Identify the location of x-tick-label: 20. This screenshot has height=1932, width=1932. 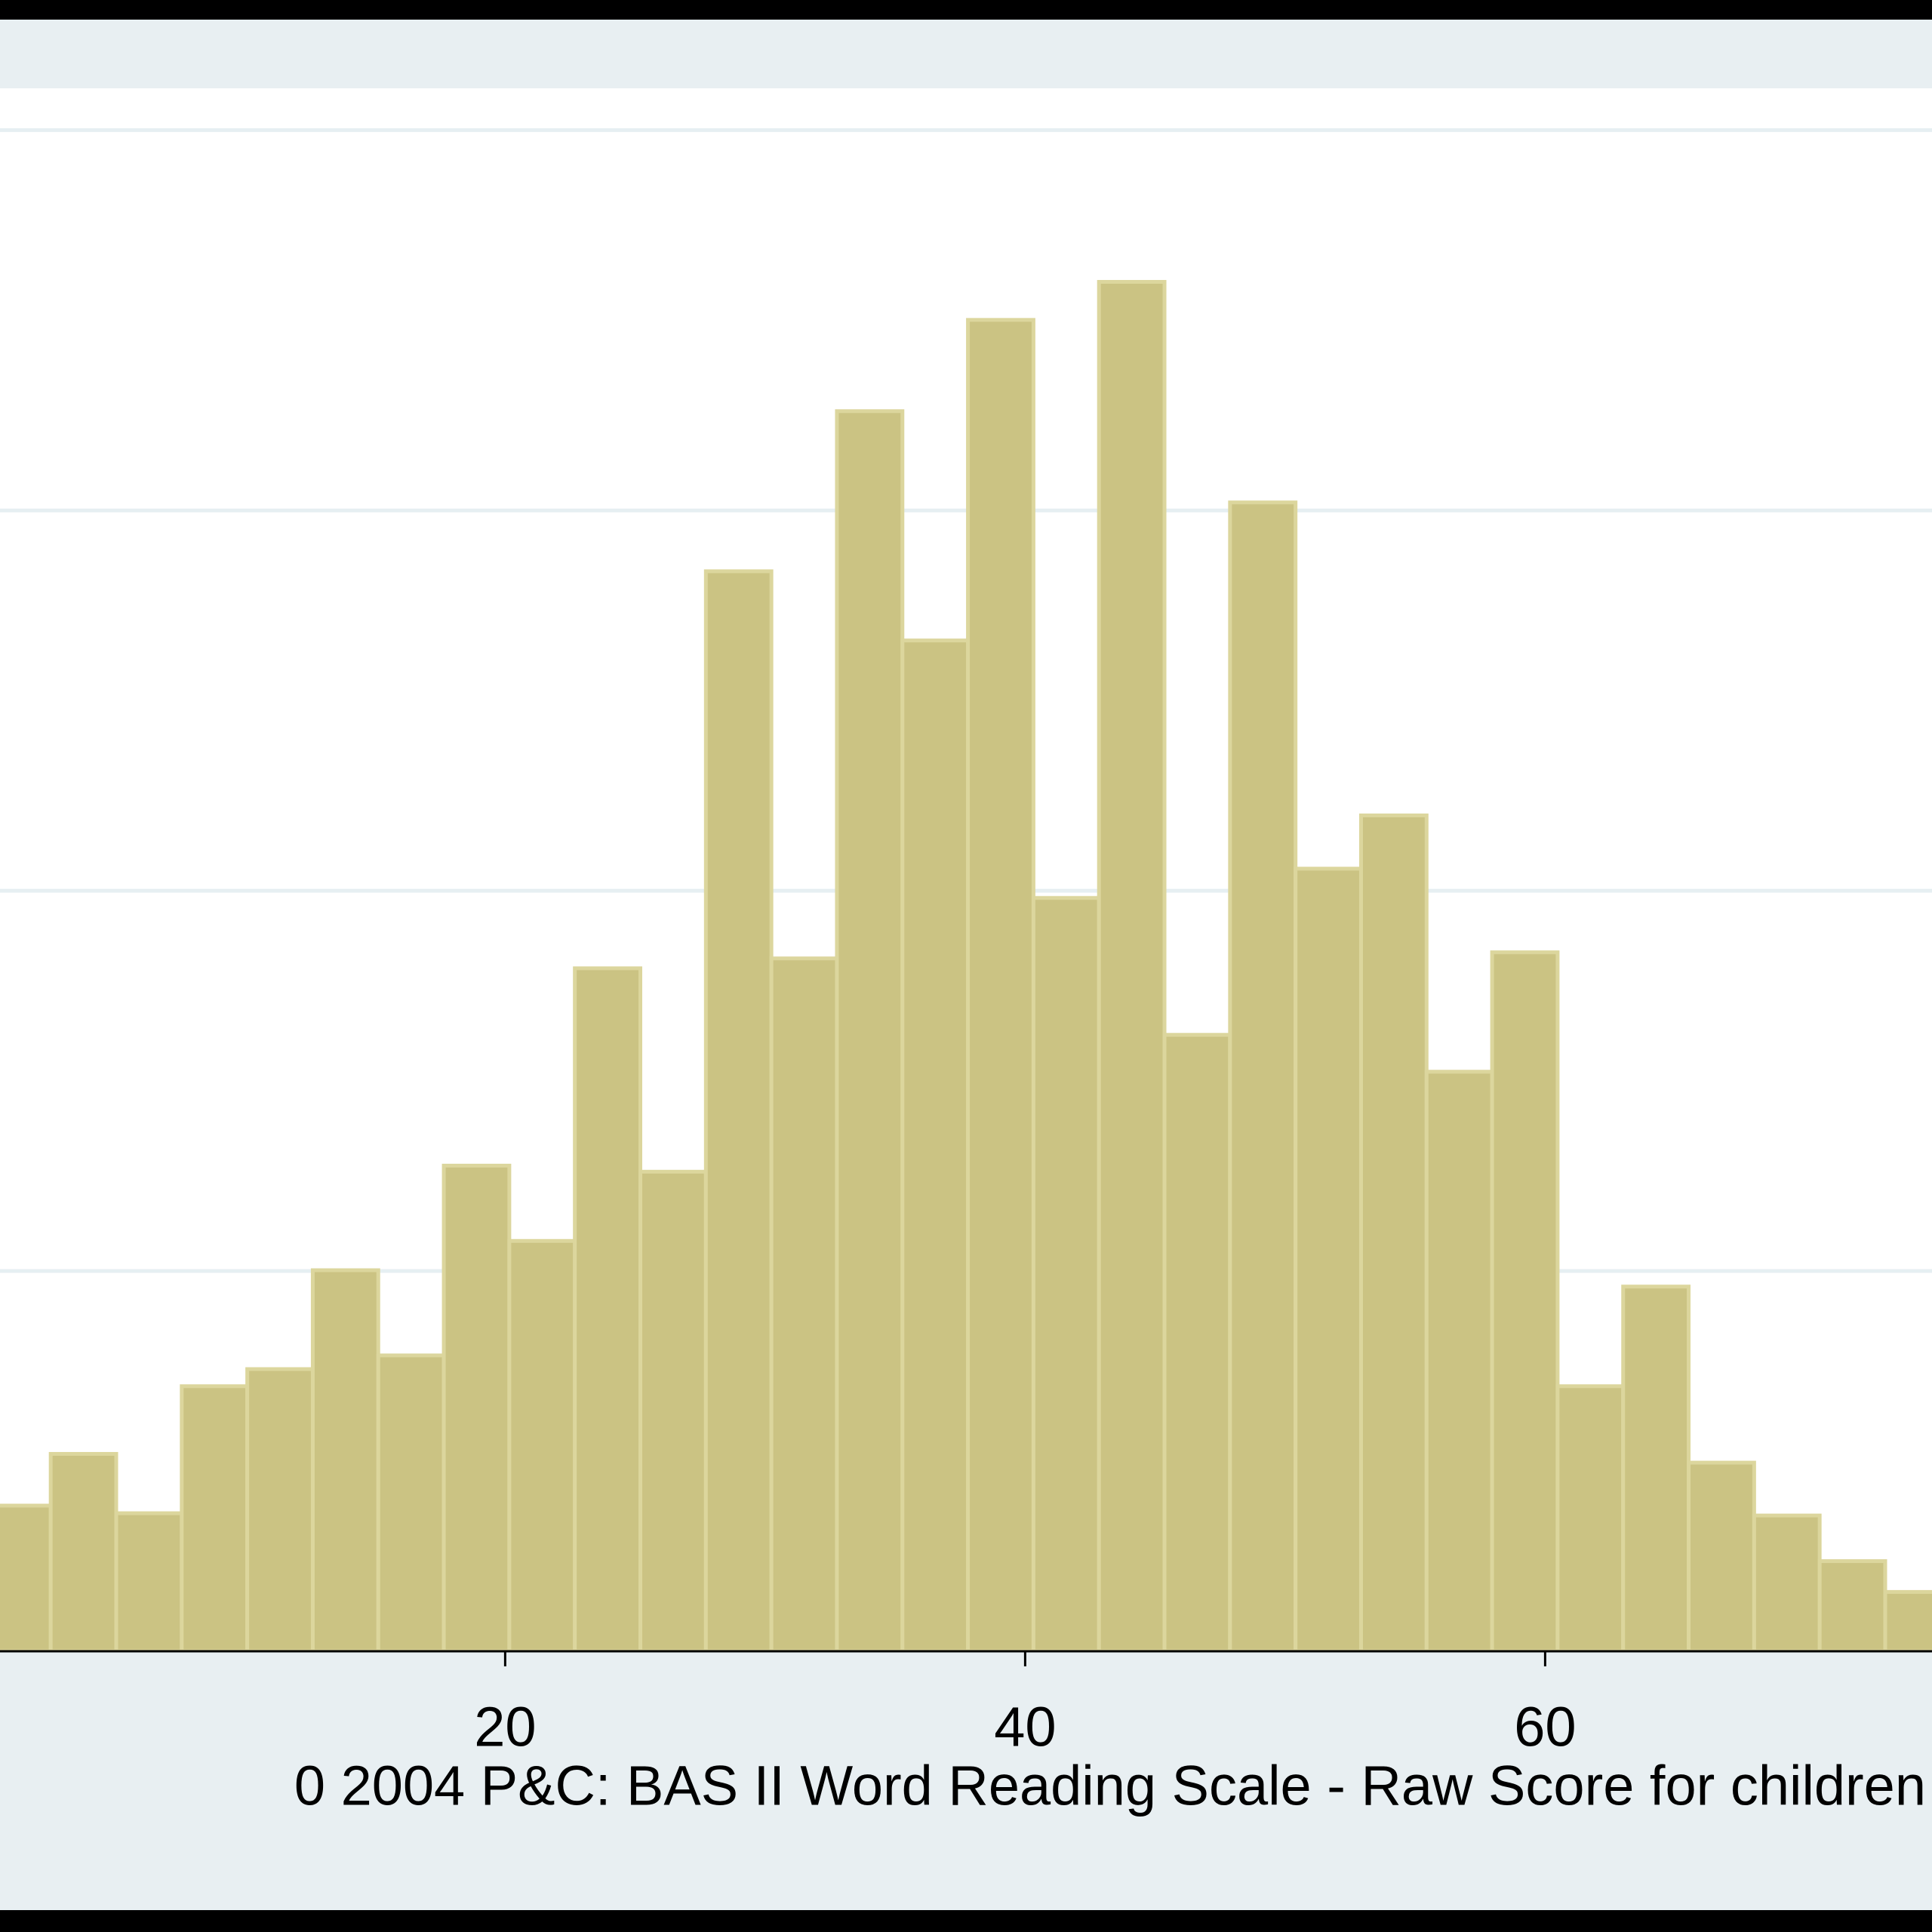
(505, 1727).